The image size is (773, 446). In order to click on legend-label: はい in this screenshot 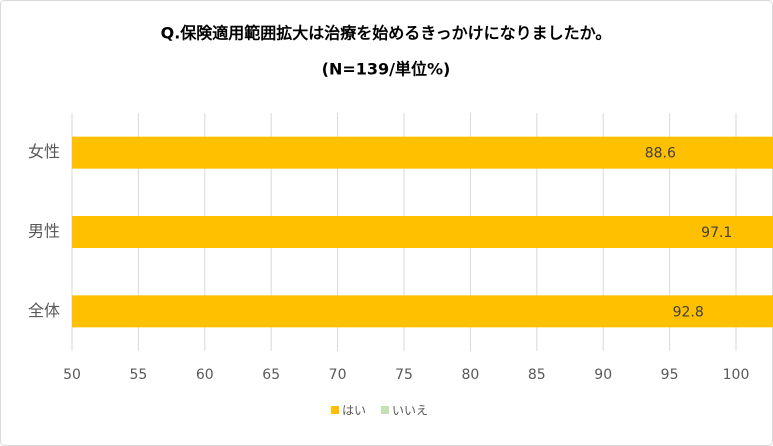, I will do `click(354, 411)`.